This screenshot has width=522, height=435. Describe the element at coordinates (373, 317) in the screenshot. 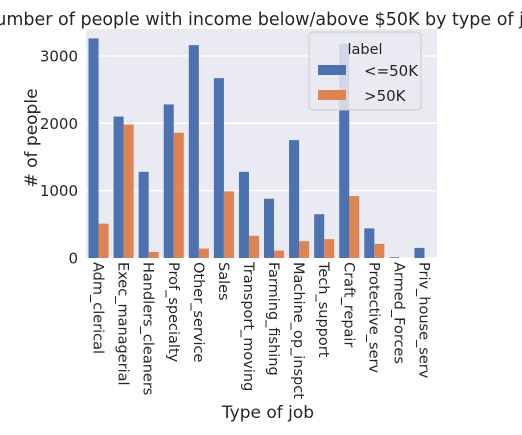

I see `x-tick-label: Protective_serv` at that location.